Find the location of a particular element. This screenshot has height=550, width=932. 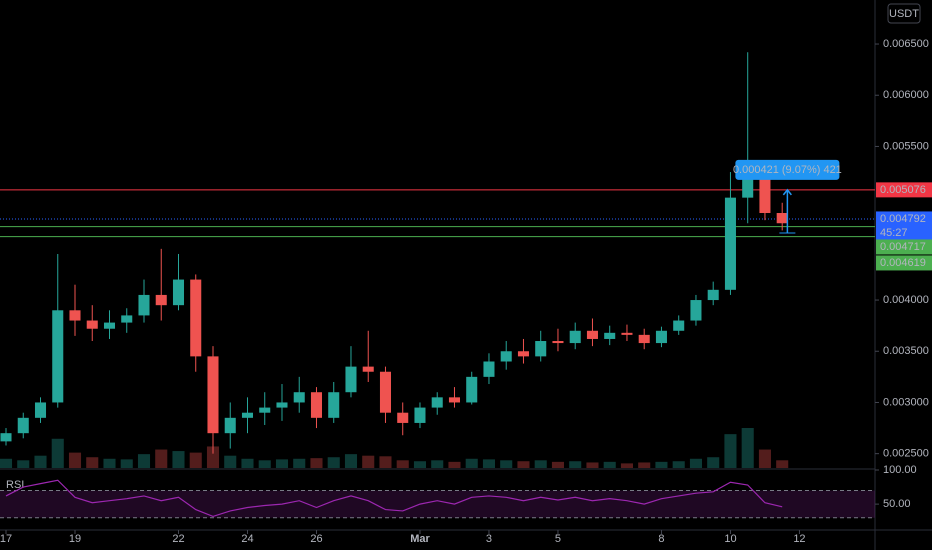

countdown: 45:27 is located at coordinates (894, 233).